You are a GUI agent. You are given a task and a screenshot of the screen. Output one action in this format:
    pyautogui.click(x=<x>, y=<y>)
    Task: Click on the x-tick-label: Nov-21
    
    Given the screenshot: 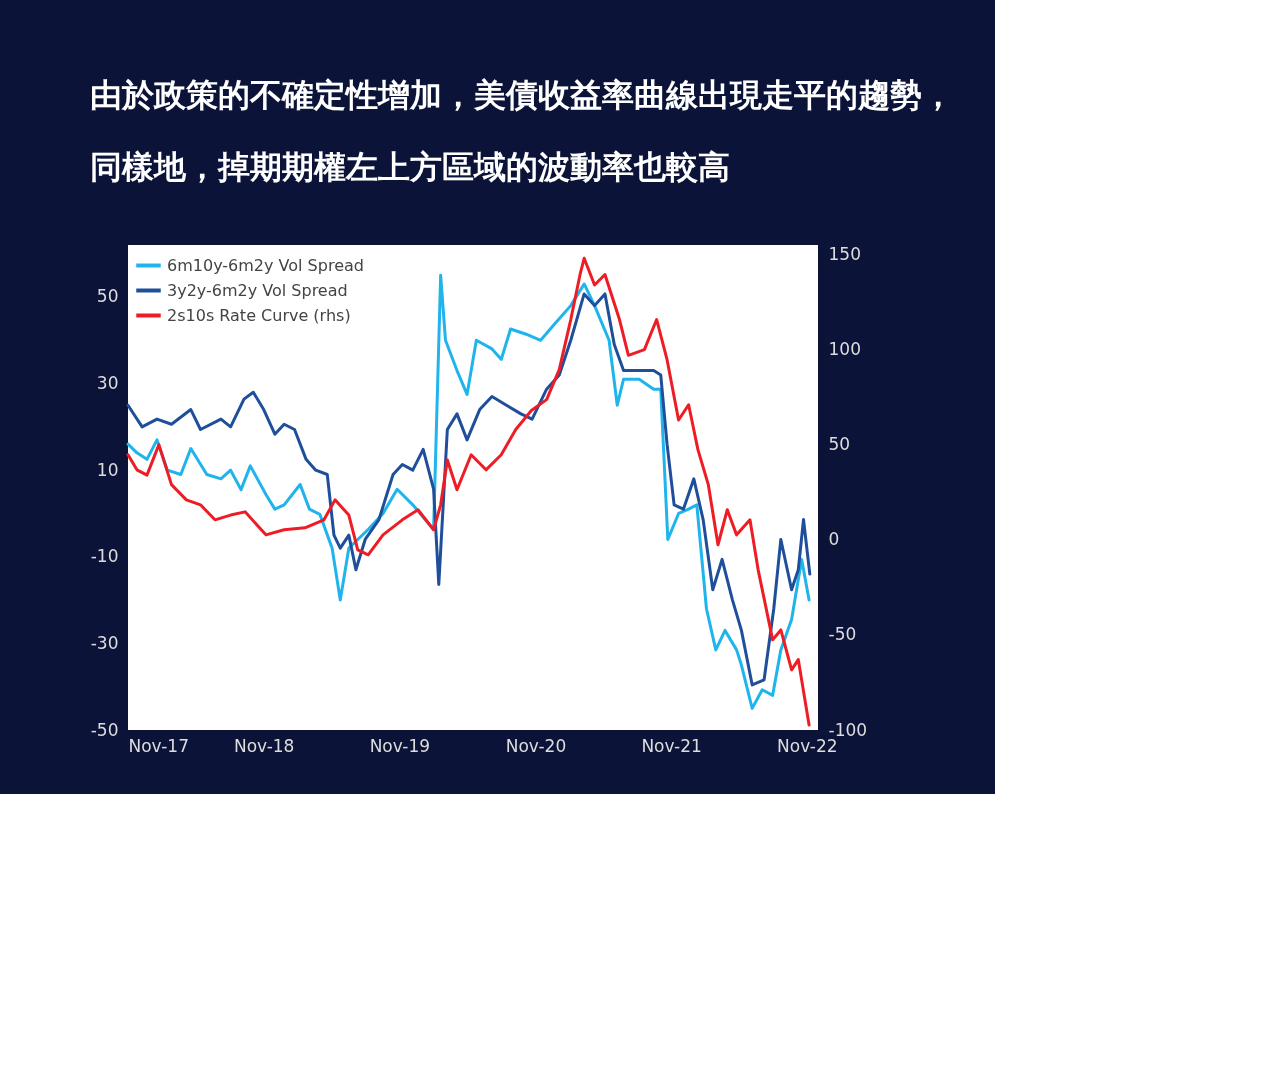 What is the action you would take?
    pyautogui.click(x=671, y=745)
    